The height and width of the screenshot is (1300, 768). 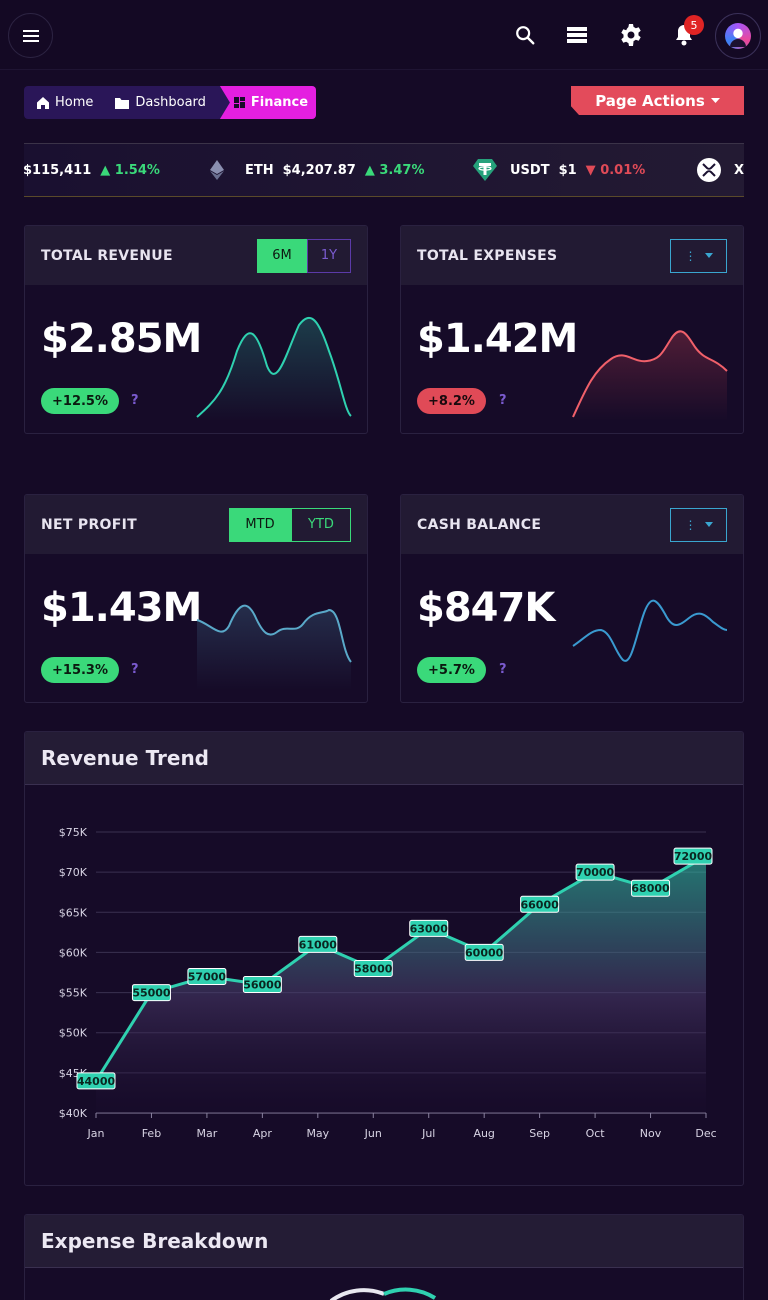 I want to click on top-bar: 5, so click(x=384, y=35).